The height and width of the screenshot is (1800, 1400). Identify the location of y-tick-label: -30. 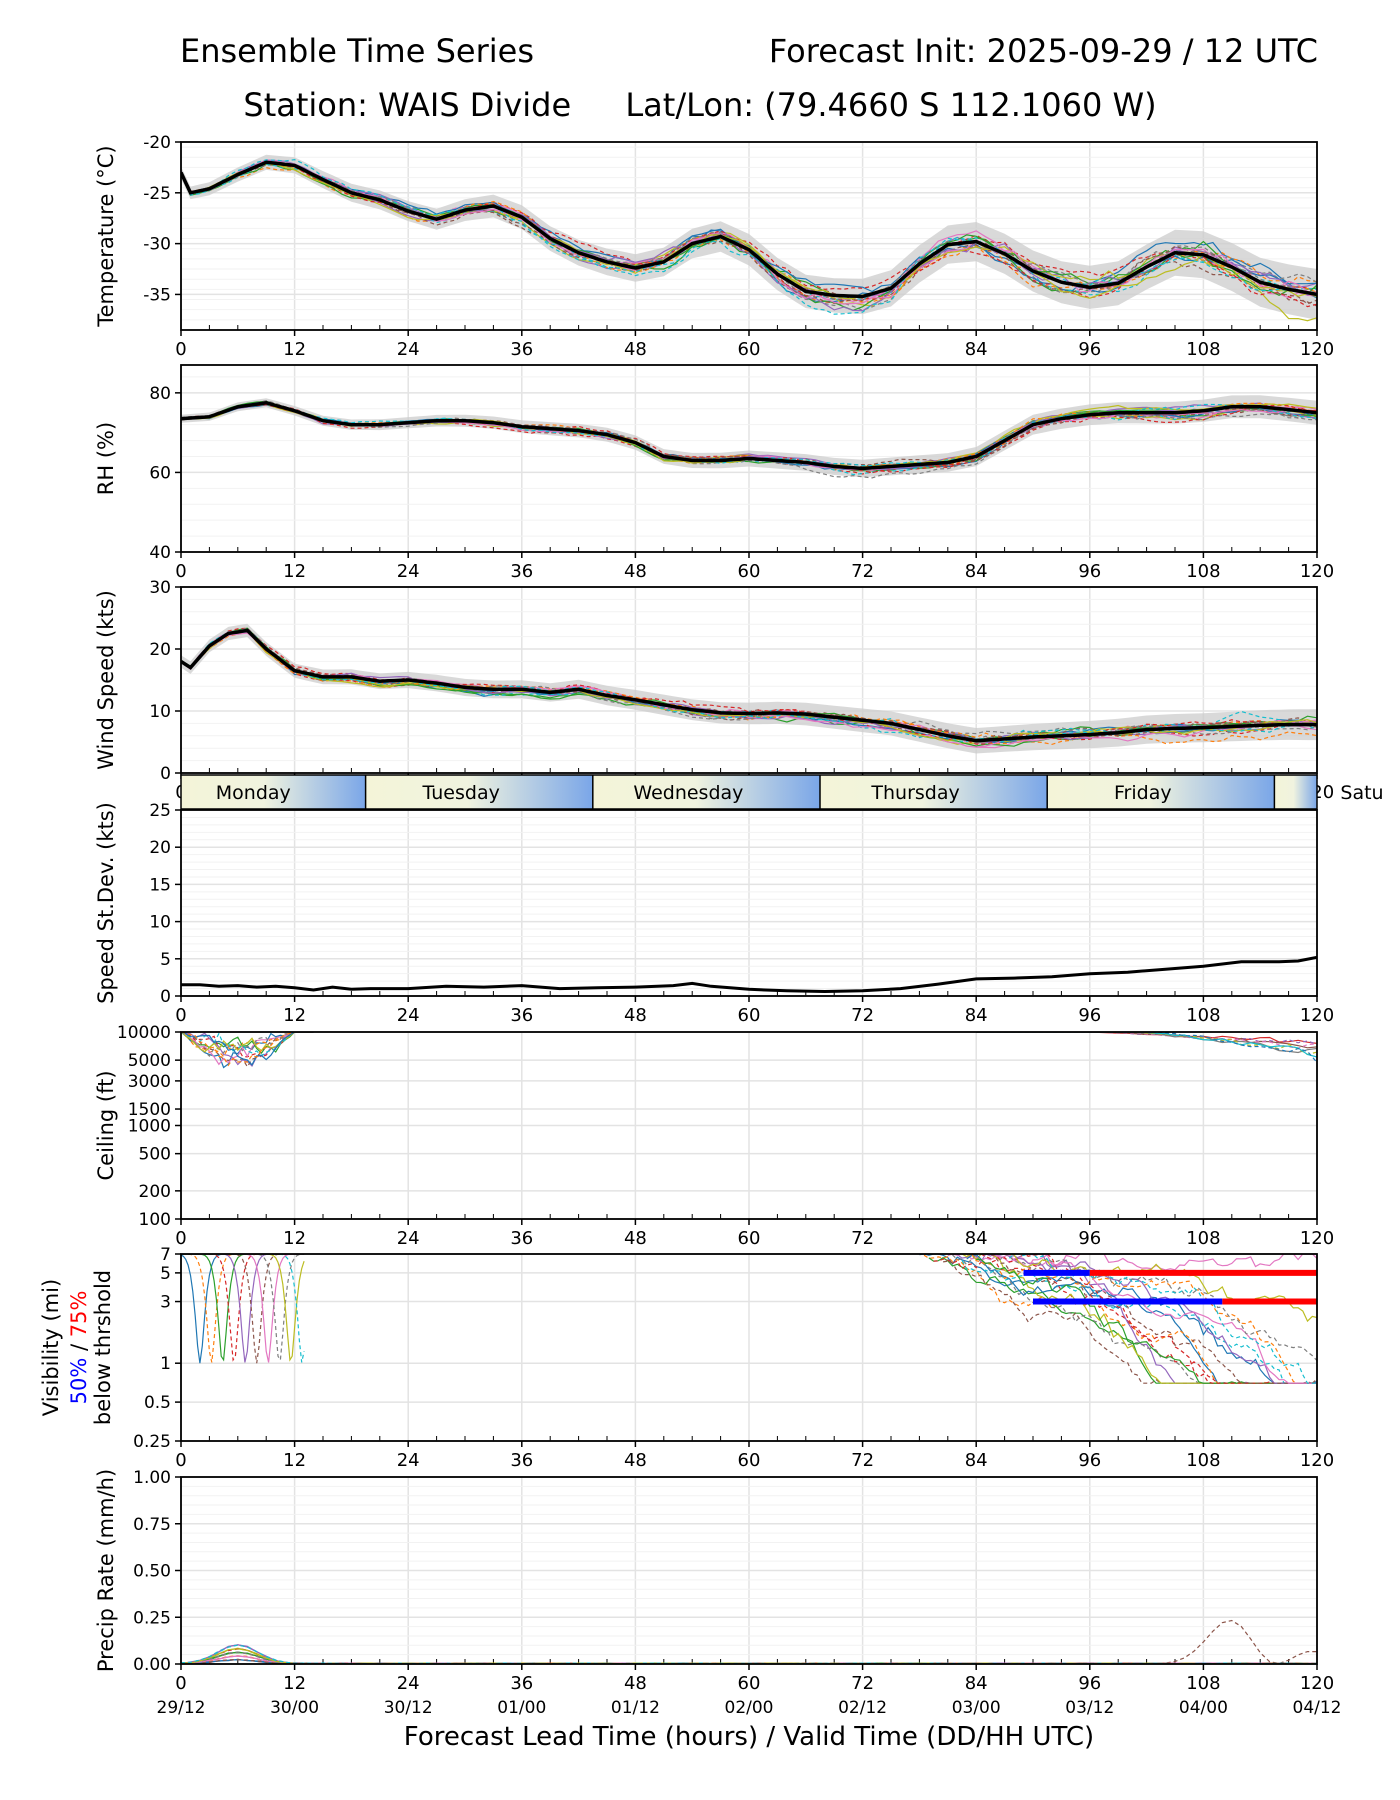
(157, 245).